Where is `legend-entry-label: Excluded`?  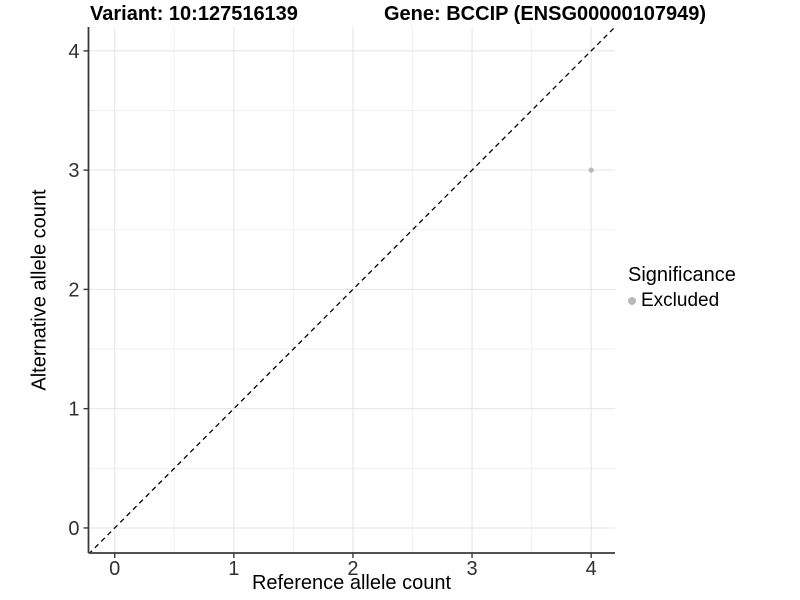
legend-entry-label: Excluded is located at coordinates (680, 300).